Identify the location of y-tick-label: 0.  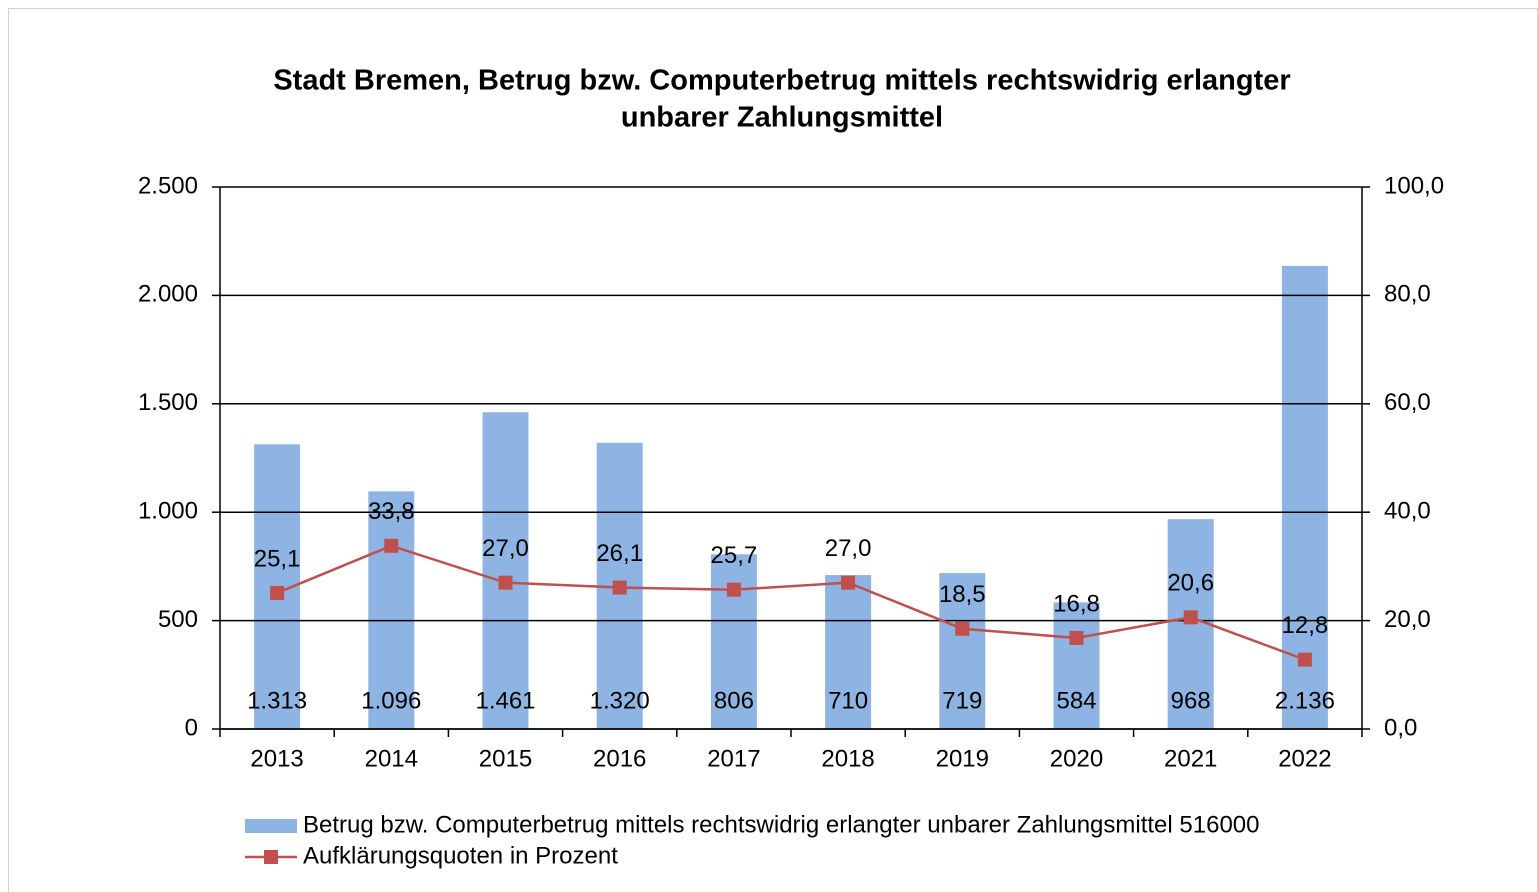
(191, 727).